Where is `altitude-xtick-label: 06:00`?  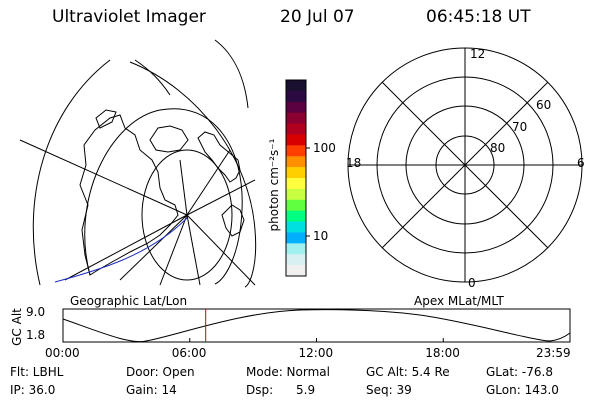
altitude-xtick-label: 06:00 is located at coordinates (189, 353).